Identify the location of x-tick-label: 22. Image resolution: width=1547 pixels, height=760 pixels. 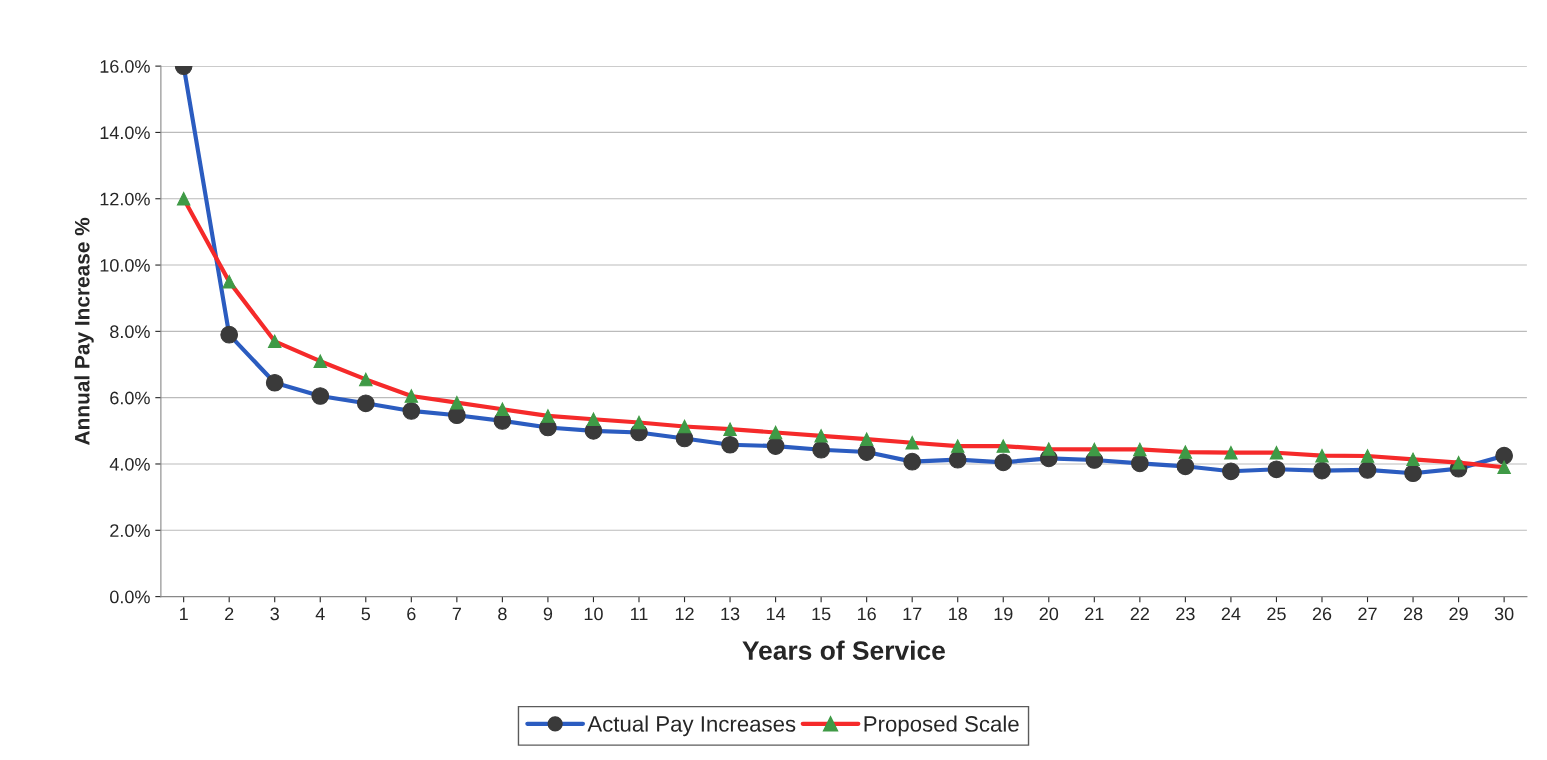
(1139, 614).